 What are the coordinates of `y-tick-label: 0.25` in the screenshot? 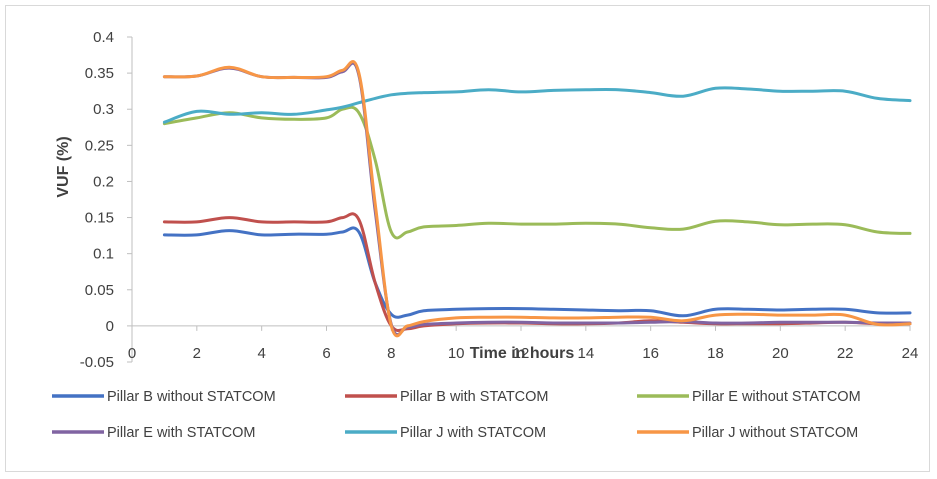 It's located at (99, 145).